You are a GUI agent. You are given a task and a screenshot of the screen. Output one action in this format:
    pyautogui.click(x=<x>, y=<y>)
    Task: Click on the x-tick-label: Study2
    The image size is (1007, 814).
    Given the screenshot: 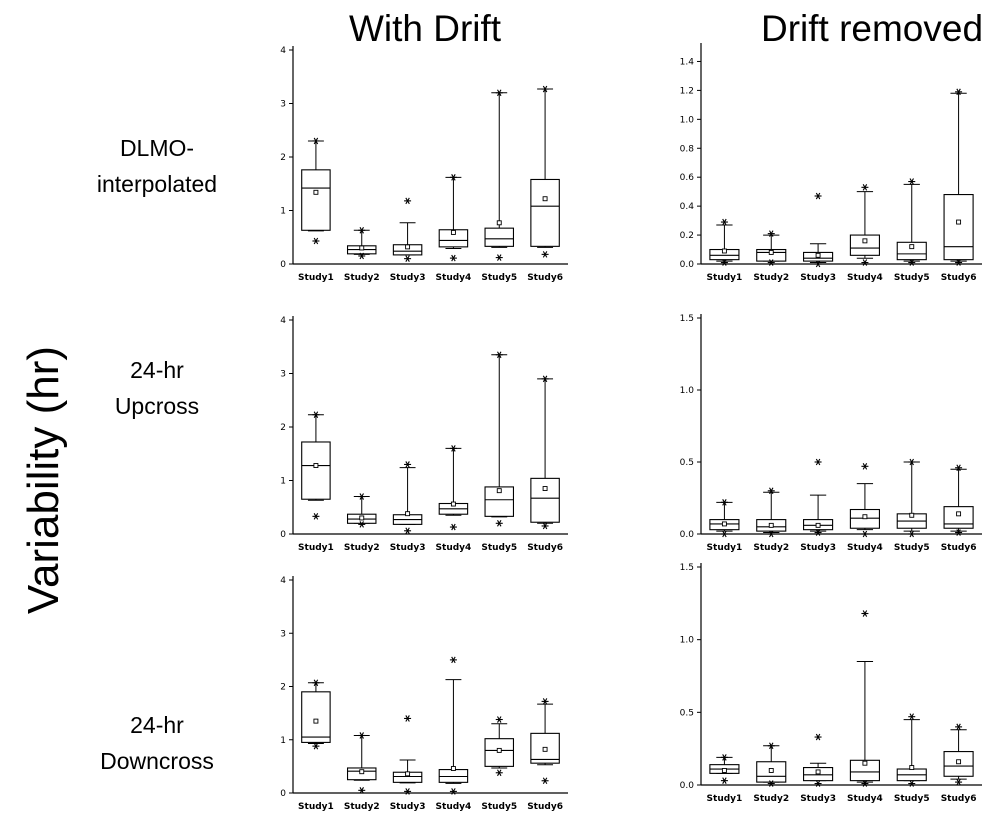 What is the action you would take?
    pyautogui.click(x=362, y=548)
    